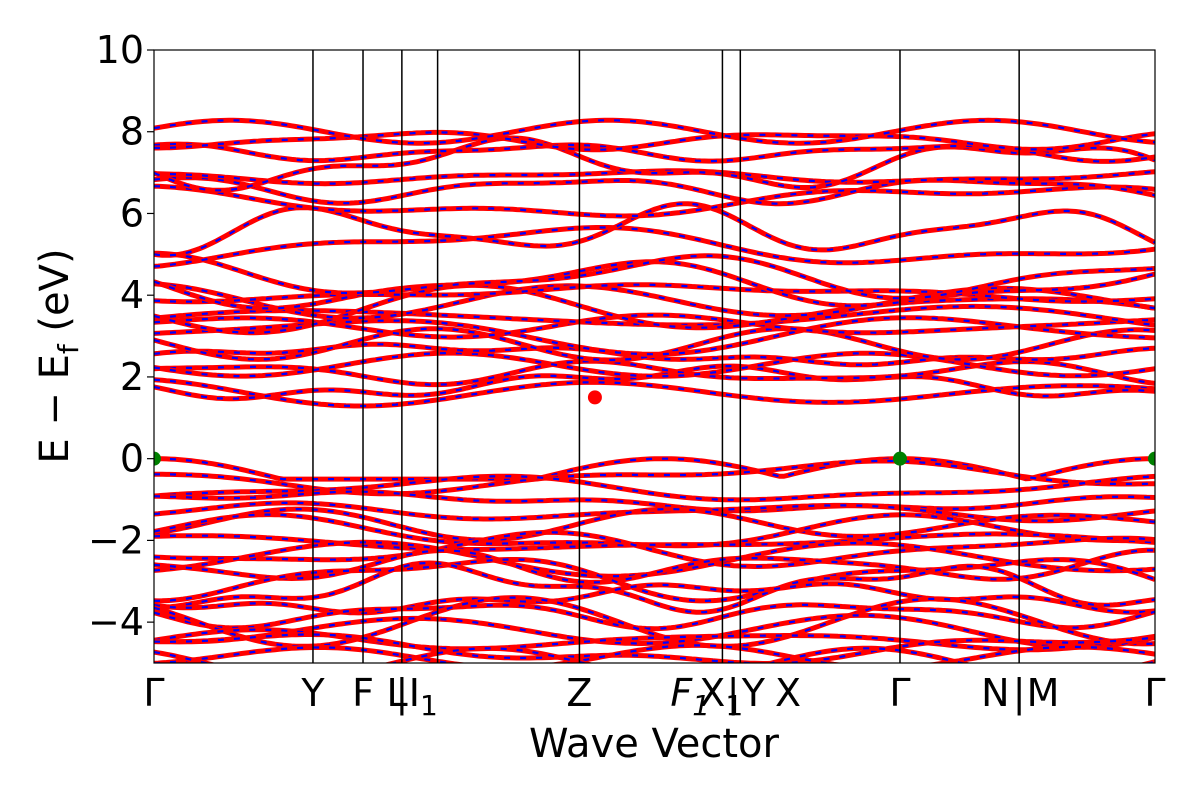 The height and width of the screenshot is (800, 1200). I want to click on x-axis-title: Wave Vector, so click(654, 744).